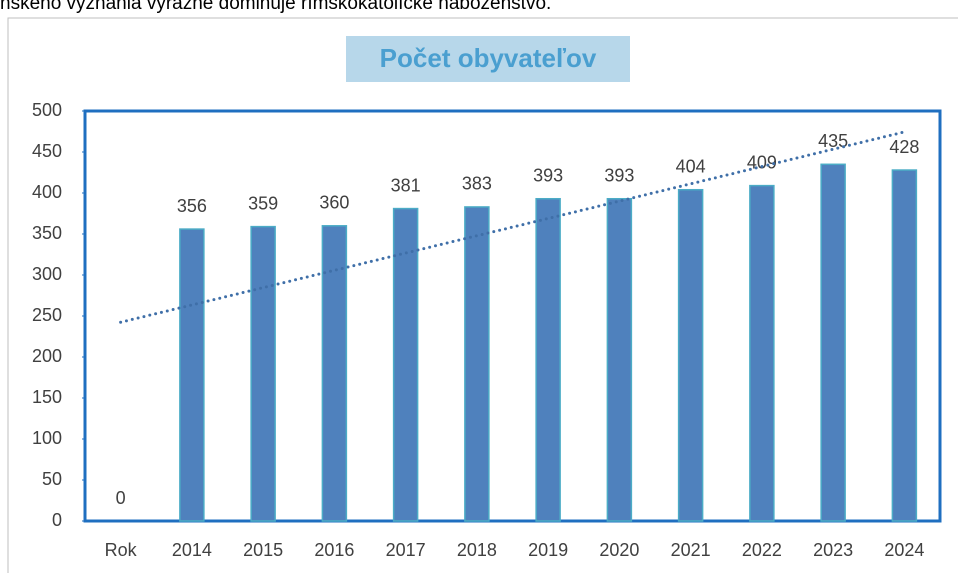 The width and height of the screenshot is (958, 573). What do you see at coordinates (477, 550) in the screenshot?
I see `x-tick-label: 2018` at bounding box center [477, 550].